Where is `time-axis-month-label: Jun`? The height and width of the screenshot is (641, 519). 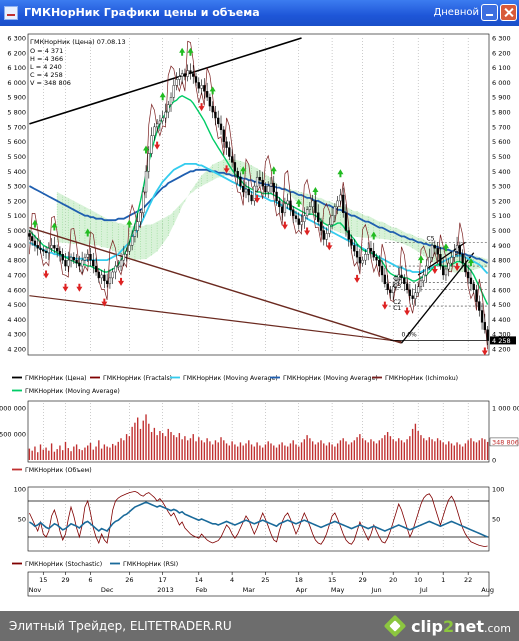 time-axis-month-label: Jun is located at coordinates (375, 590).